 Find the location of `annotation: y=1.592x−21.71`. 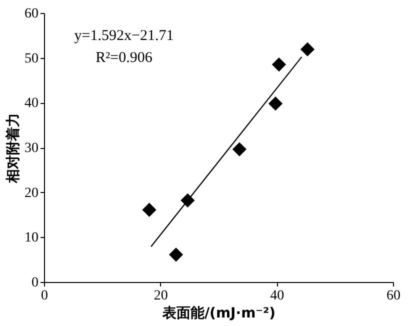

annotation: y=1.592x−21.71 is located at coordinates (124, 36).